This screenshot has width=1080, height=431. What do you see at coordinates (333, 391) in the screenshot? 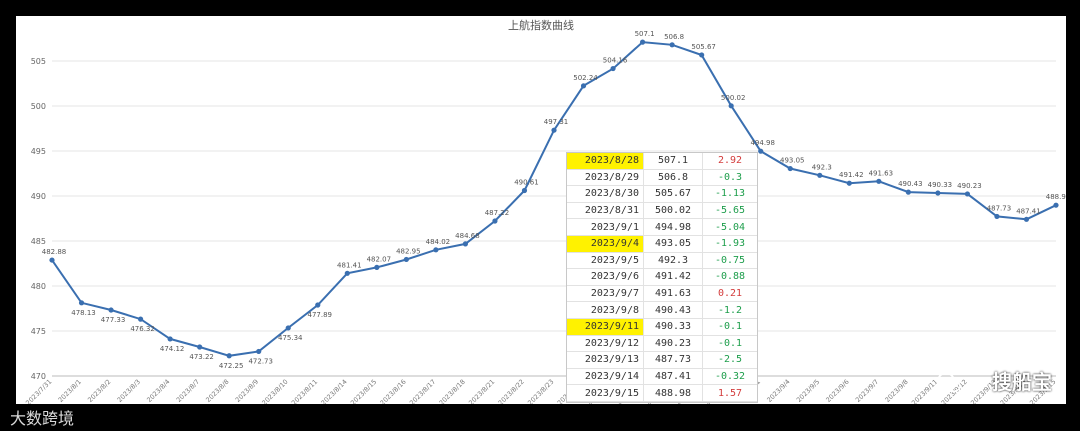
I see `x-tick-label: 2023/8/14` at bounding box center [333, 391].